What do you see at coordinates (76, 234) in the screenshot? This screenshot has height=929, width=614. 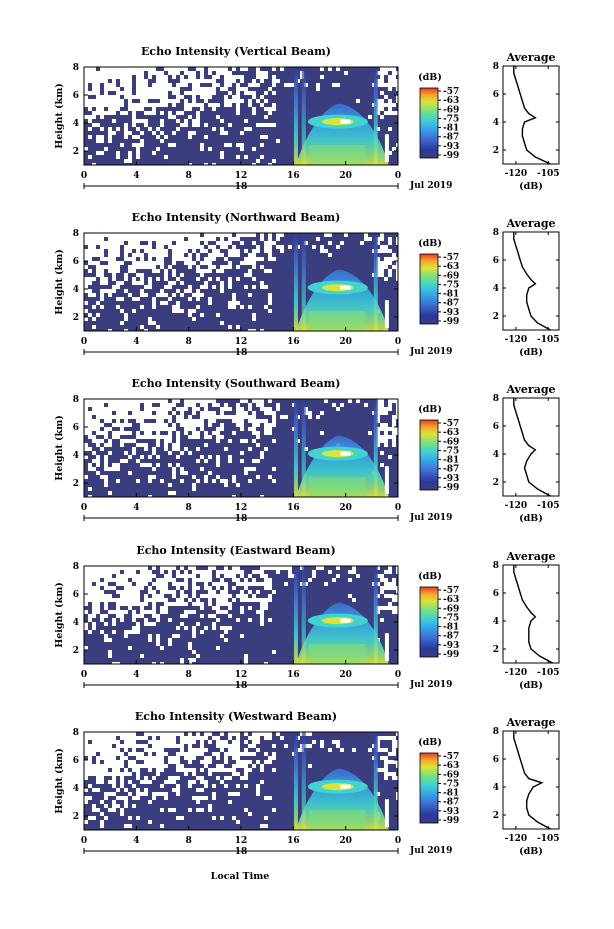 I see `y-tick-label: 8` at bounding box center [76, 234].